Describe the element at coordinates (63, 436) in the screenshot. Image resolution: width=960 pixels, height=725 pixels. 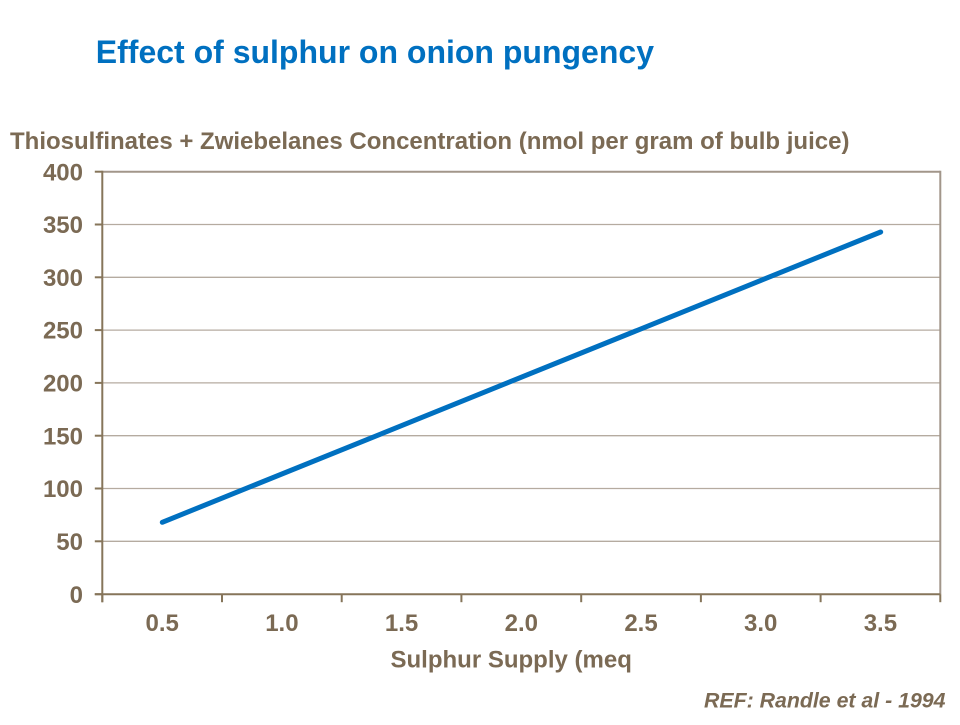
I see `svg-text: 150` at that location.